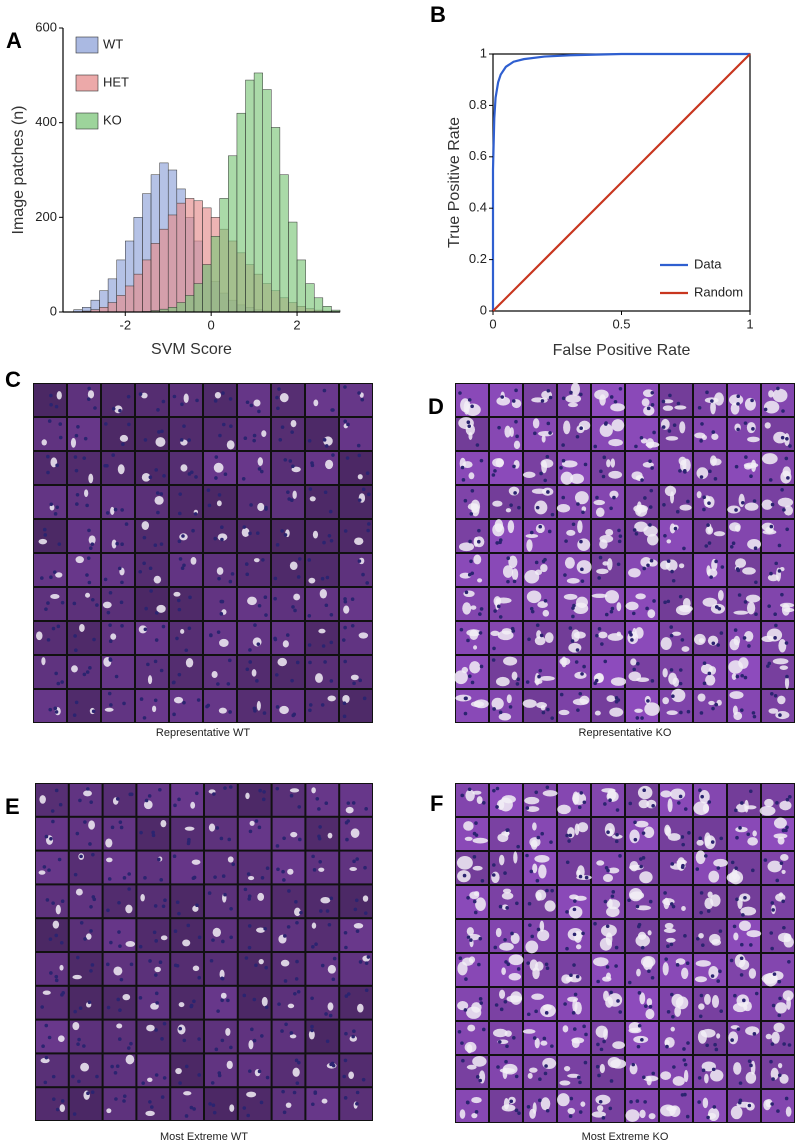 The image size is (799, 1145). I want to click on y-tick-label: 200, so click(46, 216).